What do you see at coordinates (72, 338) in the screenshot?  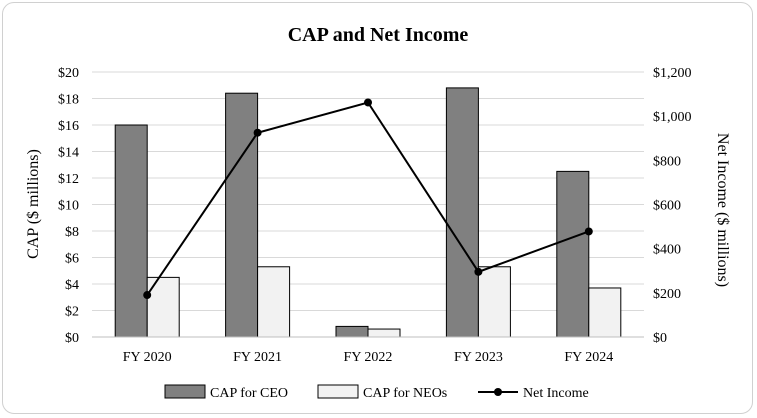 I see `y-tick-label: $0` at bounding box center [72, 338].